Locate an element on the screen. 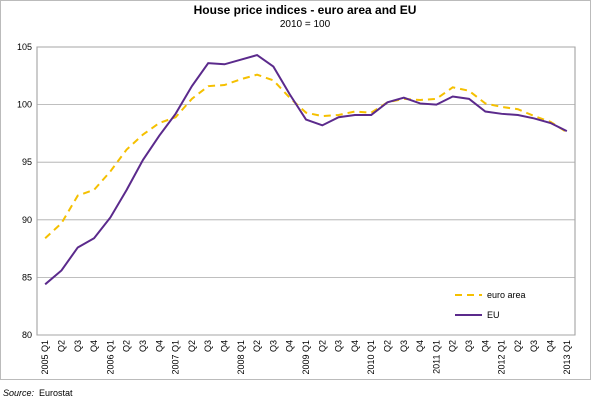 The width and height of the screenshot is (610, 404). y-tick-label: 80 is located at coordinates (27, 335).